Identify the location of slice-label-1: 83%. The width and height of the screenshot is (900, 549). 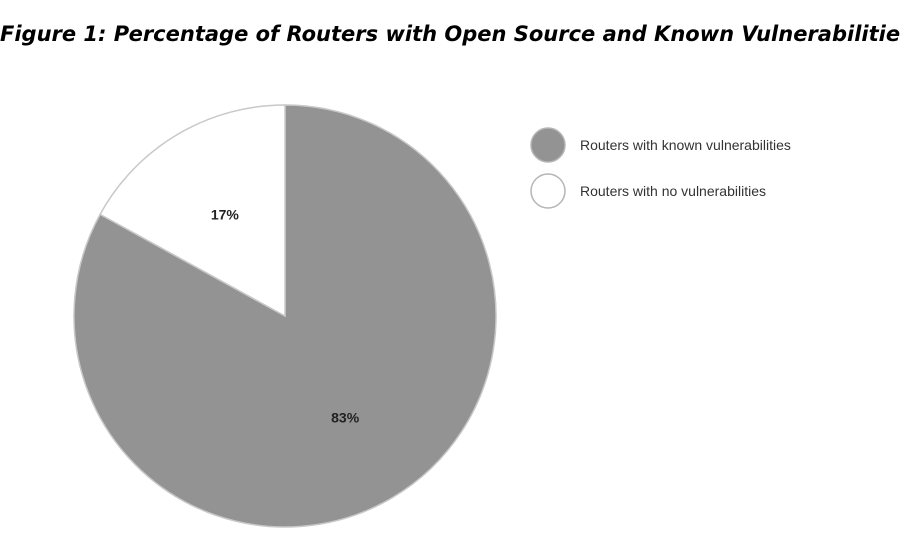
(345, 418).